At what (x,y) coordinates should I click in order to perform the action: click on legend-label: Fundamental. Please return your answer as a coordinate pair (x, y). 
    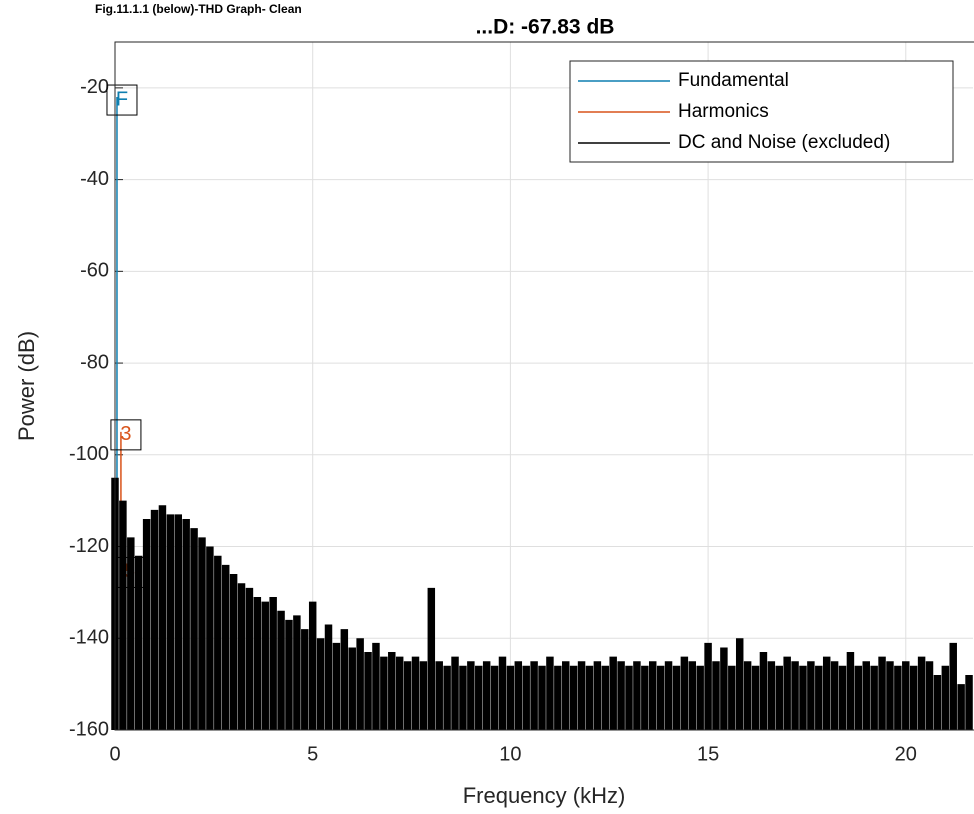
    Looking at the image, I should click on (733, 80).